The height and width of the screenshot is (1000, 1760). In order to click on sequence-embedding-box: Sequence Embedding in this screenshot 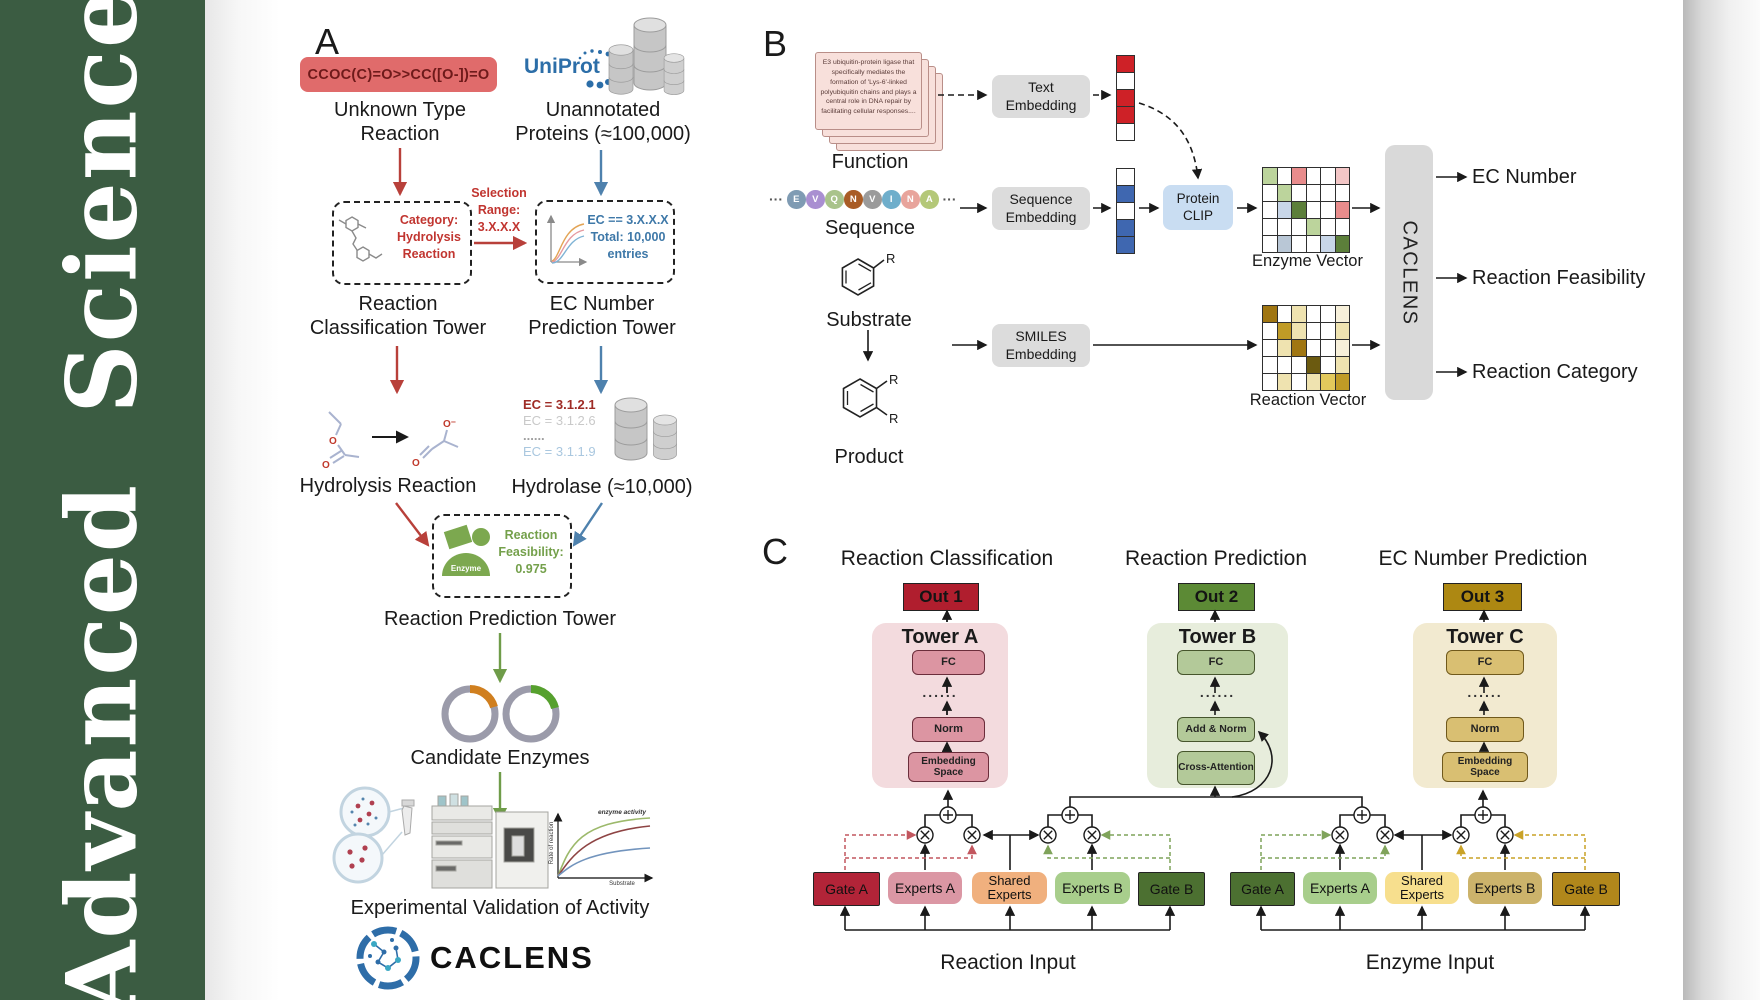, I will do `click(1041, 208)`.